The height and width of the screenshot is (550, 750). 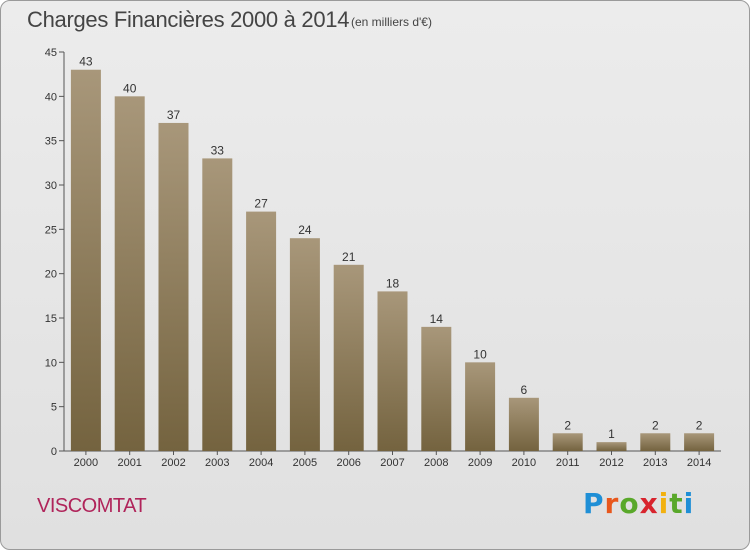 I want to click on commune-name: VISCOMTAT, so click(x=92, y=506).